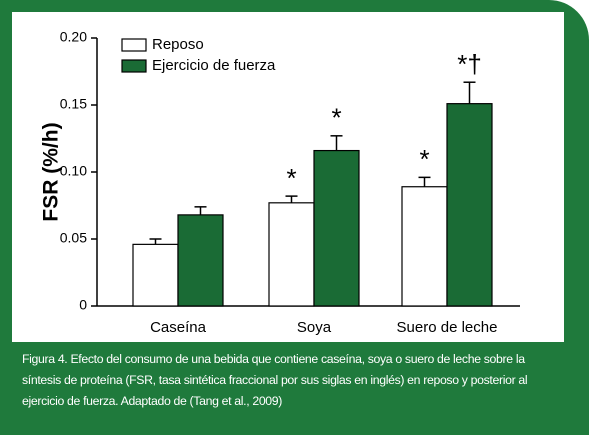 The height and width of the screenshot is (435, 589). What do you see at coordinates (73, 37) in the screenshot?
I see `y-tick-label: 0.20` at bounding box center [73, 37].